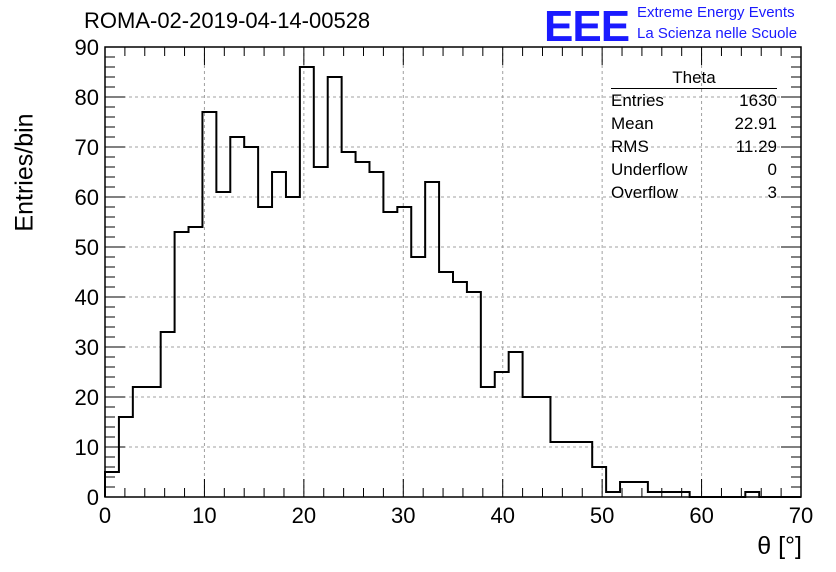  Describe the element at coordinates (756, 146) in the screenshot. I see `stats-value: 11.29` at that location.